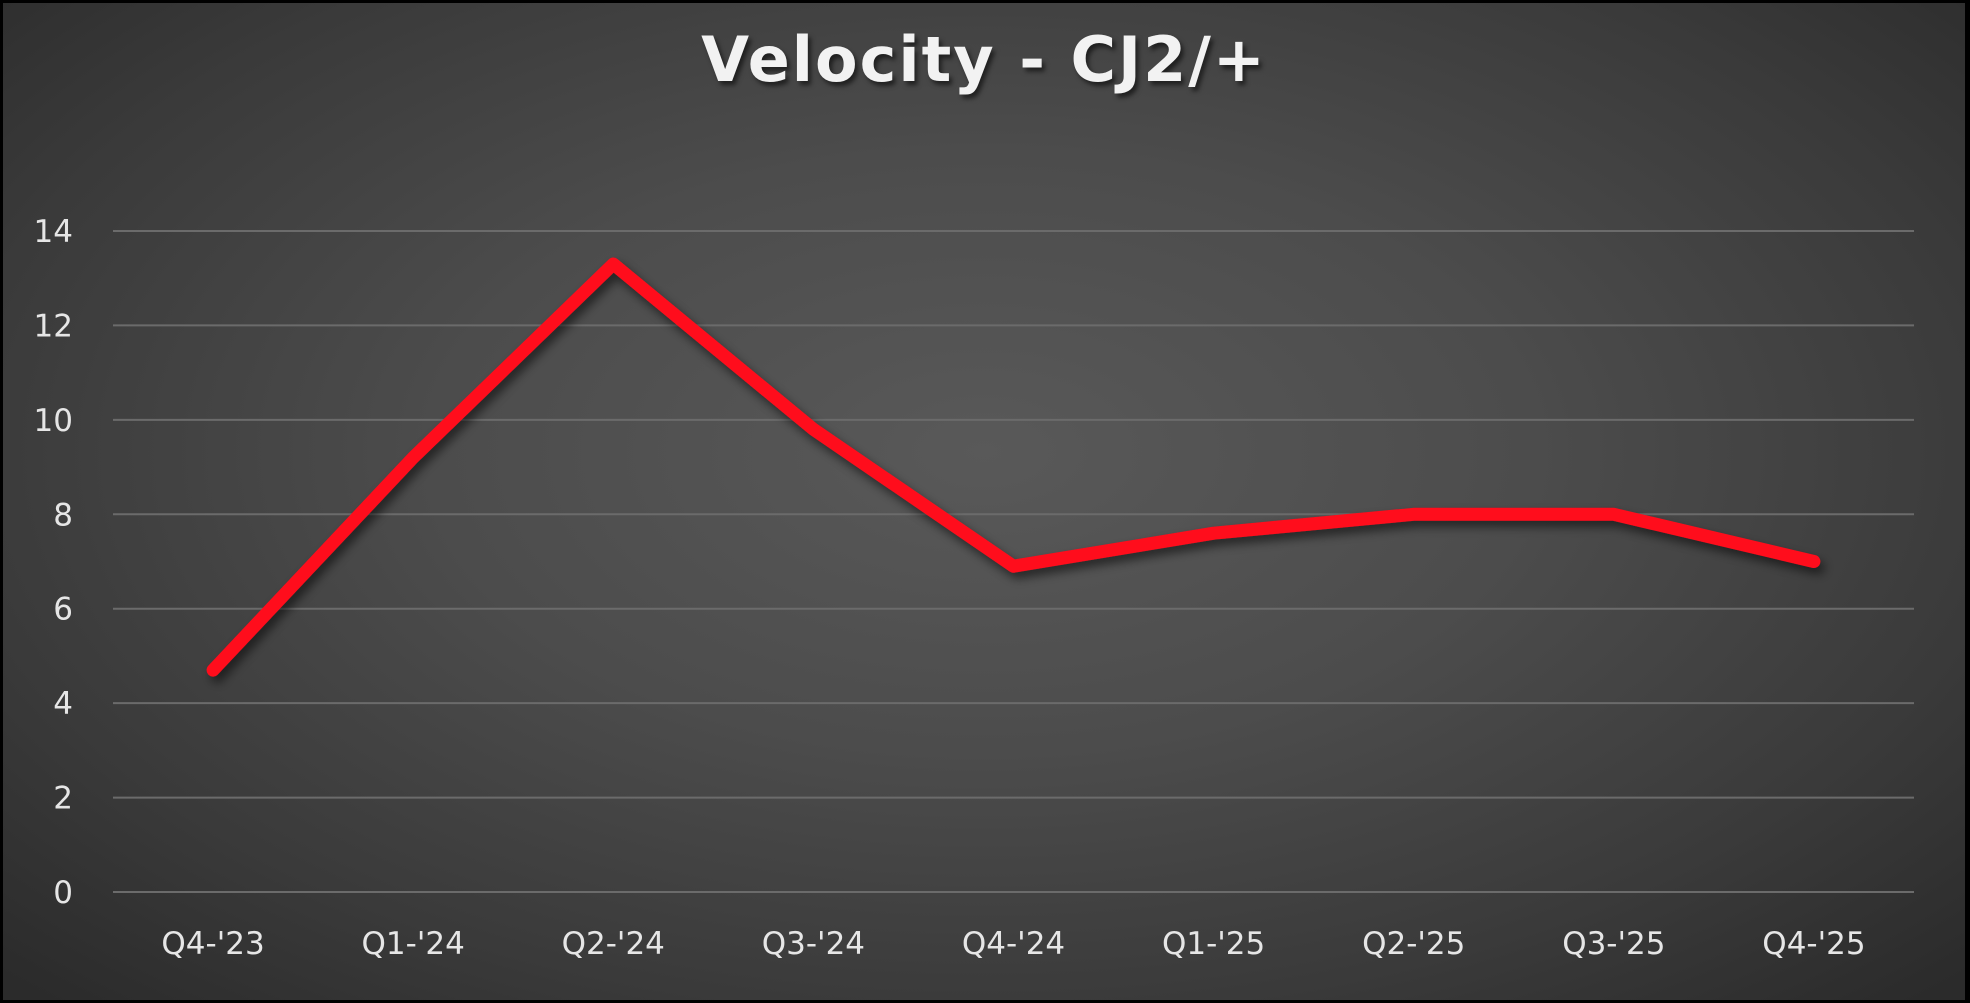 This screenshot has width=1970, height=1003. Describe the element at coordinates (63, 515) in the screenshot. I see `y-tick-label: 8` at that location.